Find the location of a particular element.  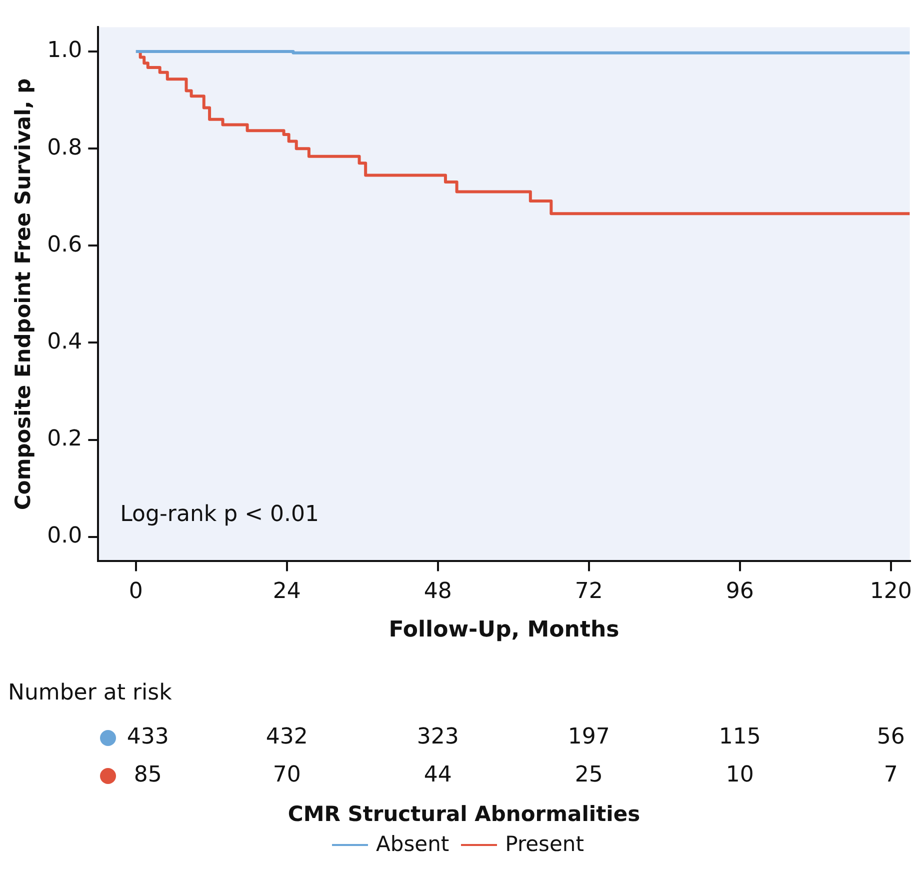

x-tick-label: 72 is located at coordinates (588, 591).